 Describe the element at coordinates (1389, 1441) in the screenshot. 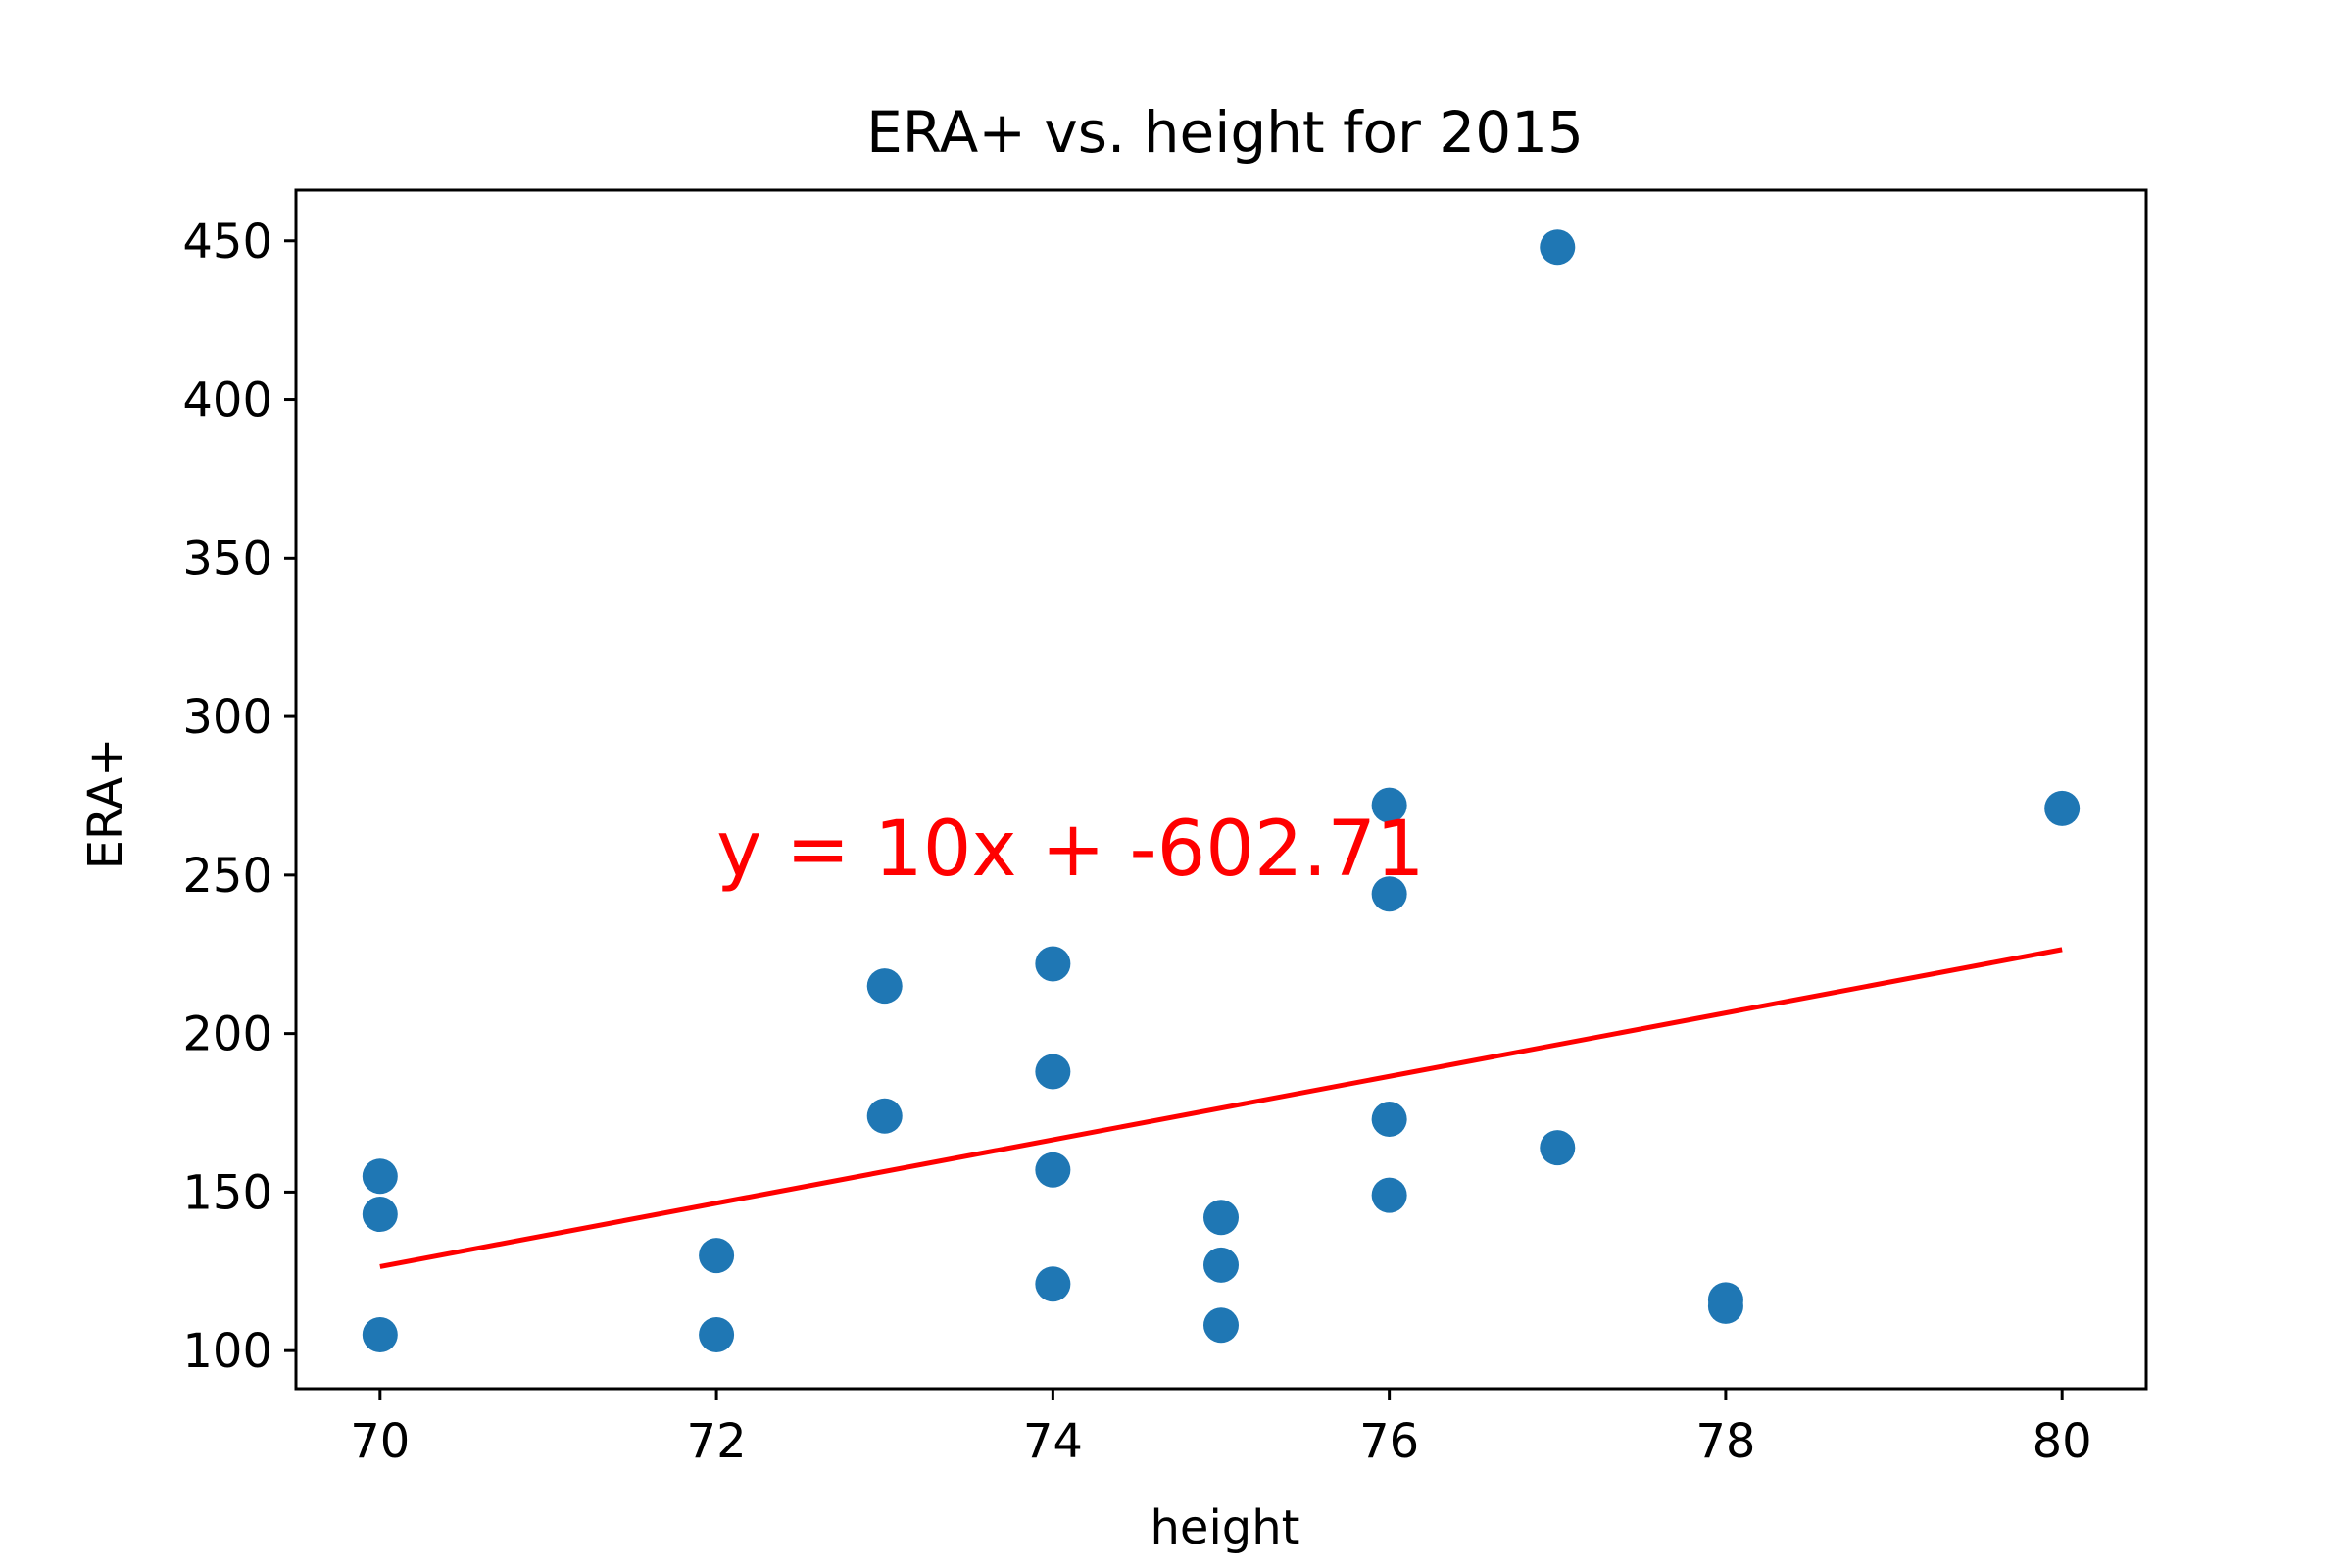

I see `x-tick-label: 76` at that location.